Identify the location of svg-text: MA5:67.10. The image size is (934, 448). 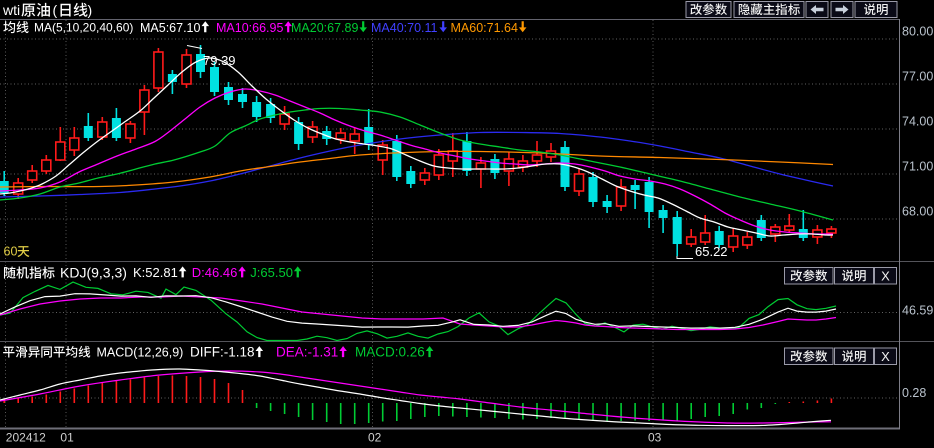
(170, 28).